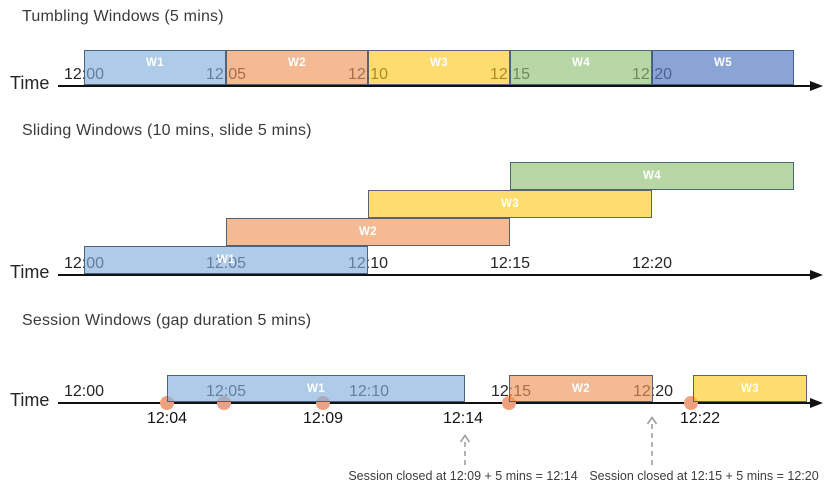 The image size is (829, 498). I want to click on session-window-w2: W2, so click(581, 388).